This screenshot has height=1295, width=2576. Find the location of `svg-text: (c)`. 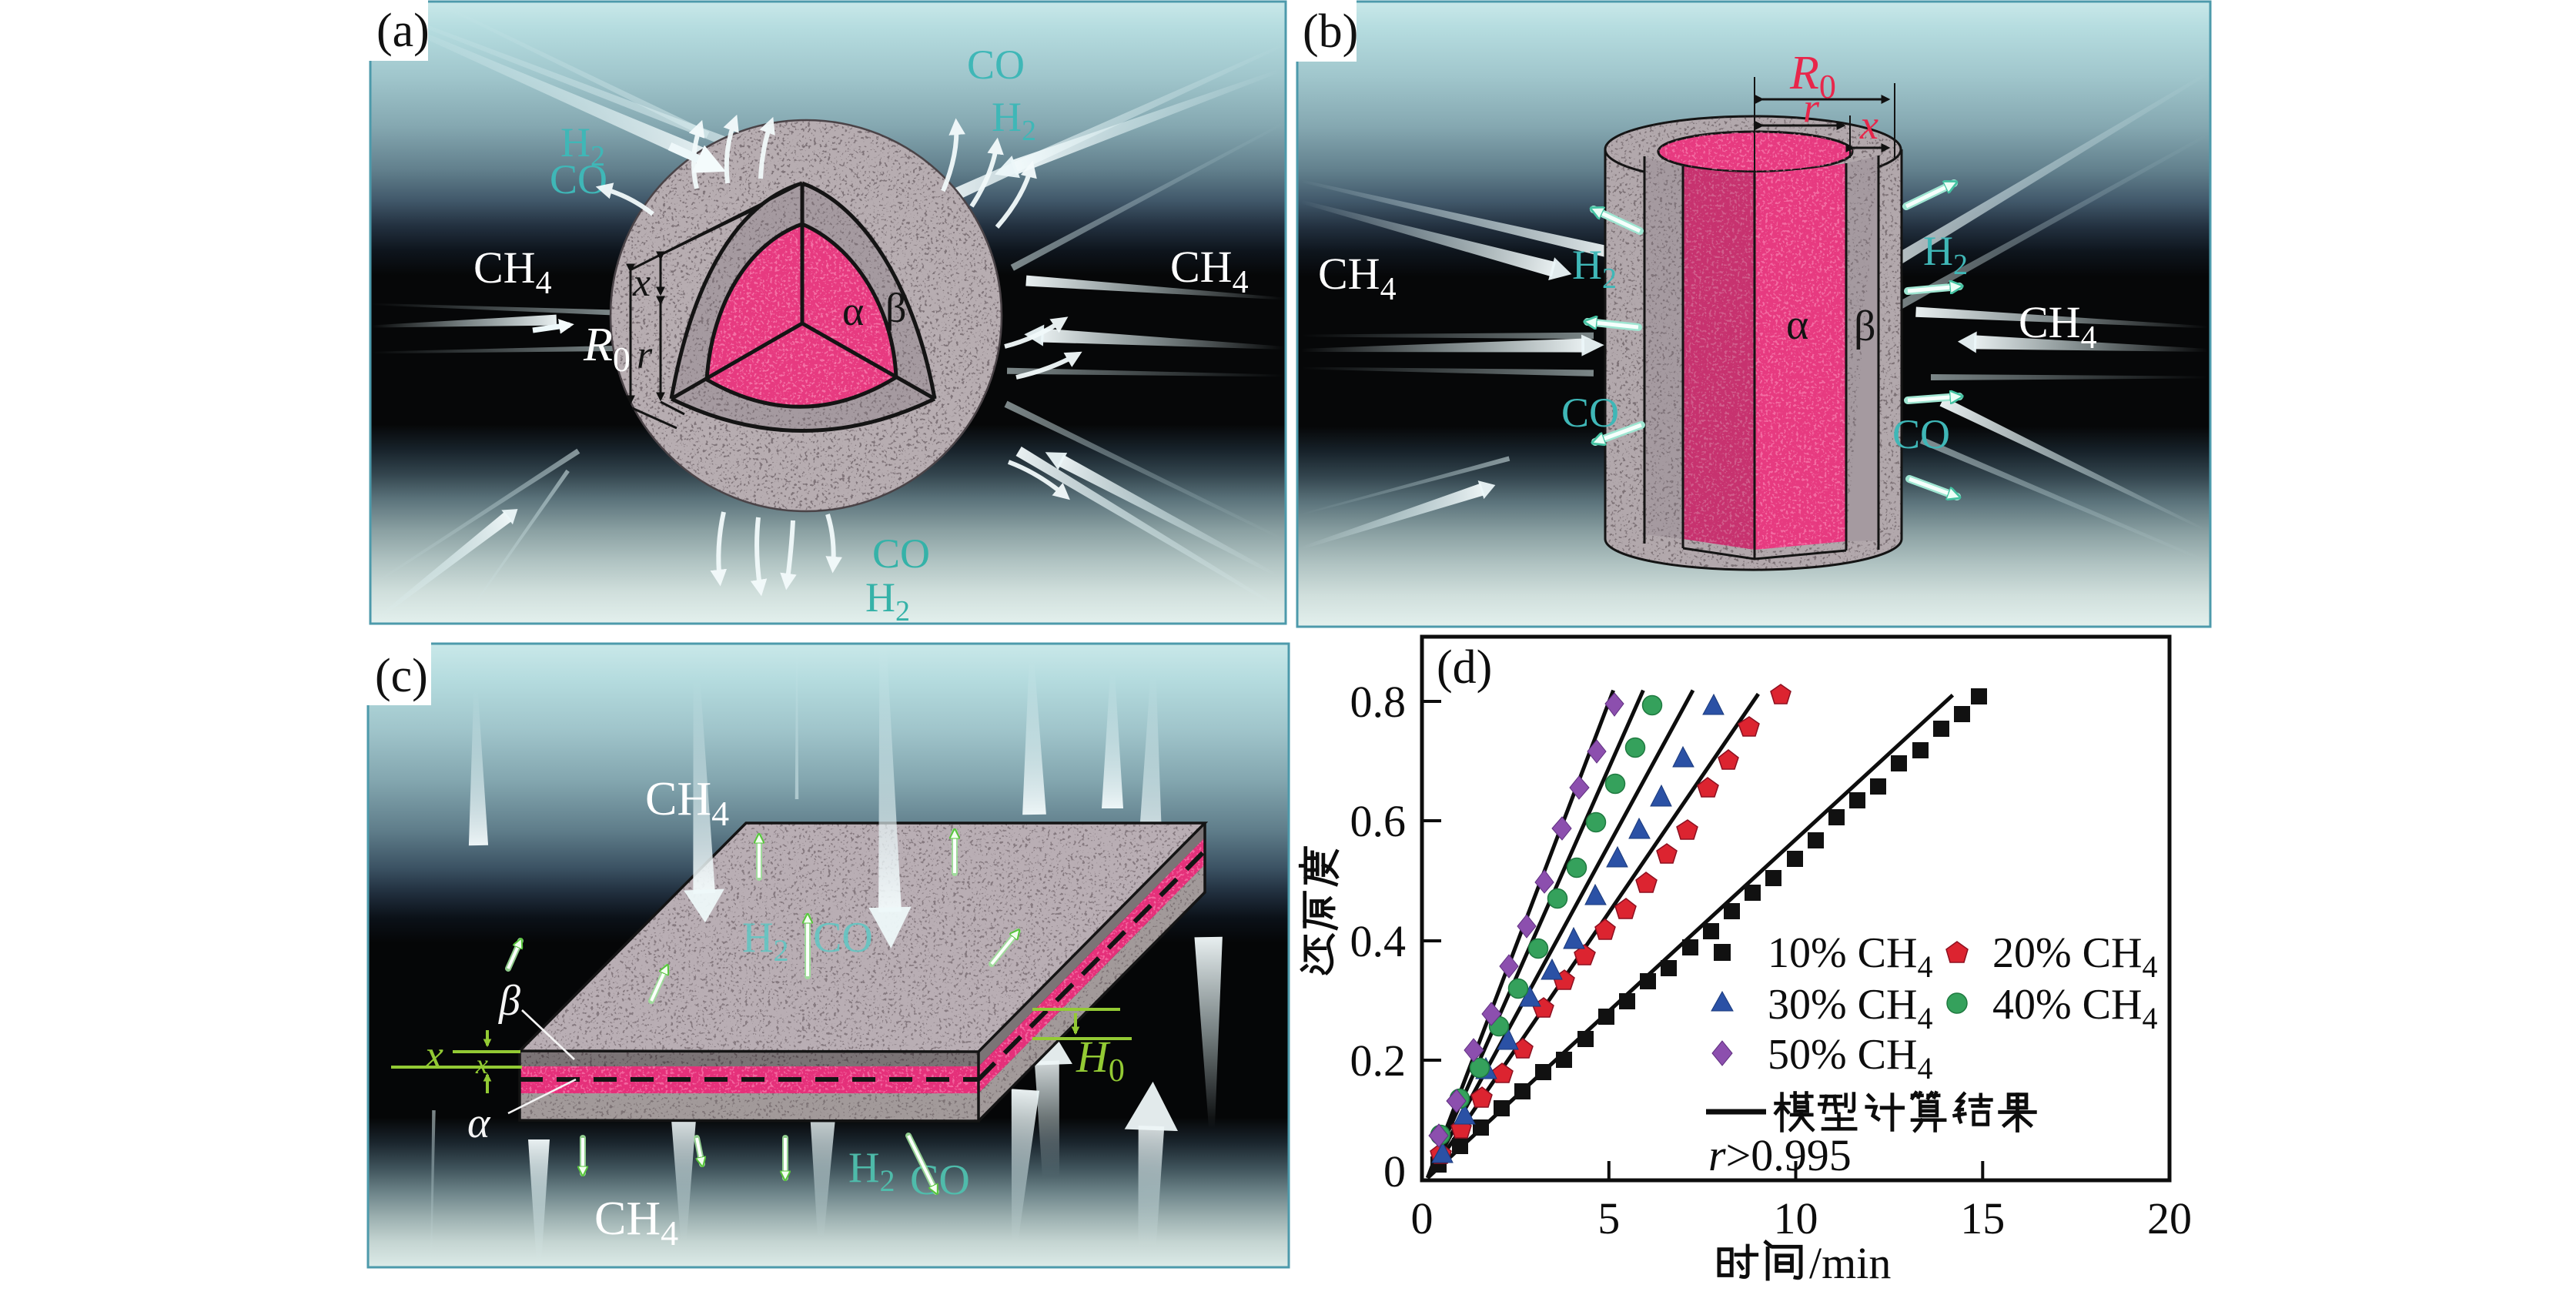

svg-text: (c) is located at coordinates (401, 676).